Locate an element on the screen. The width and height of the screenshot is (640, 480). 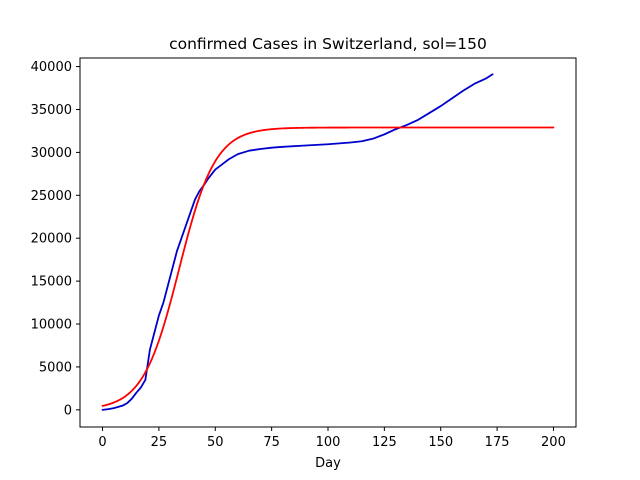
y-axis-ticks: 0 5000 10000 15000 20000 25000 30000 35000 40000 is located at coordinates (55, 239).